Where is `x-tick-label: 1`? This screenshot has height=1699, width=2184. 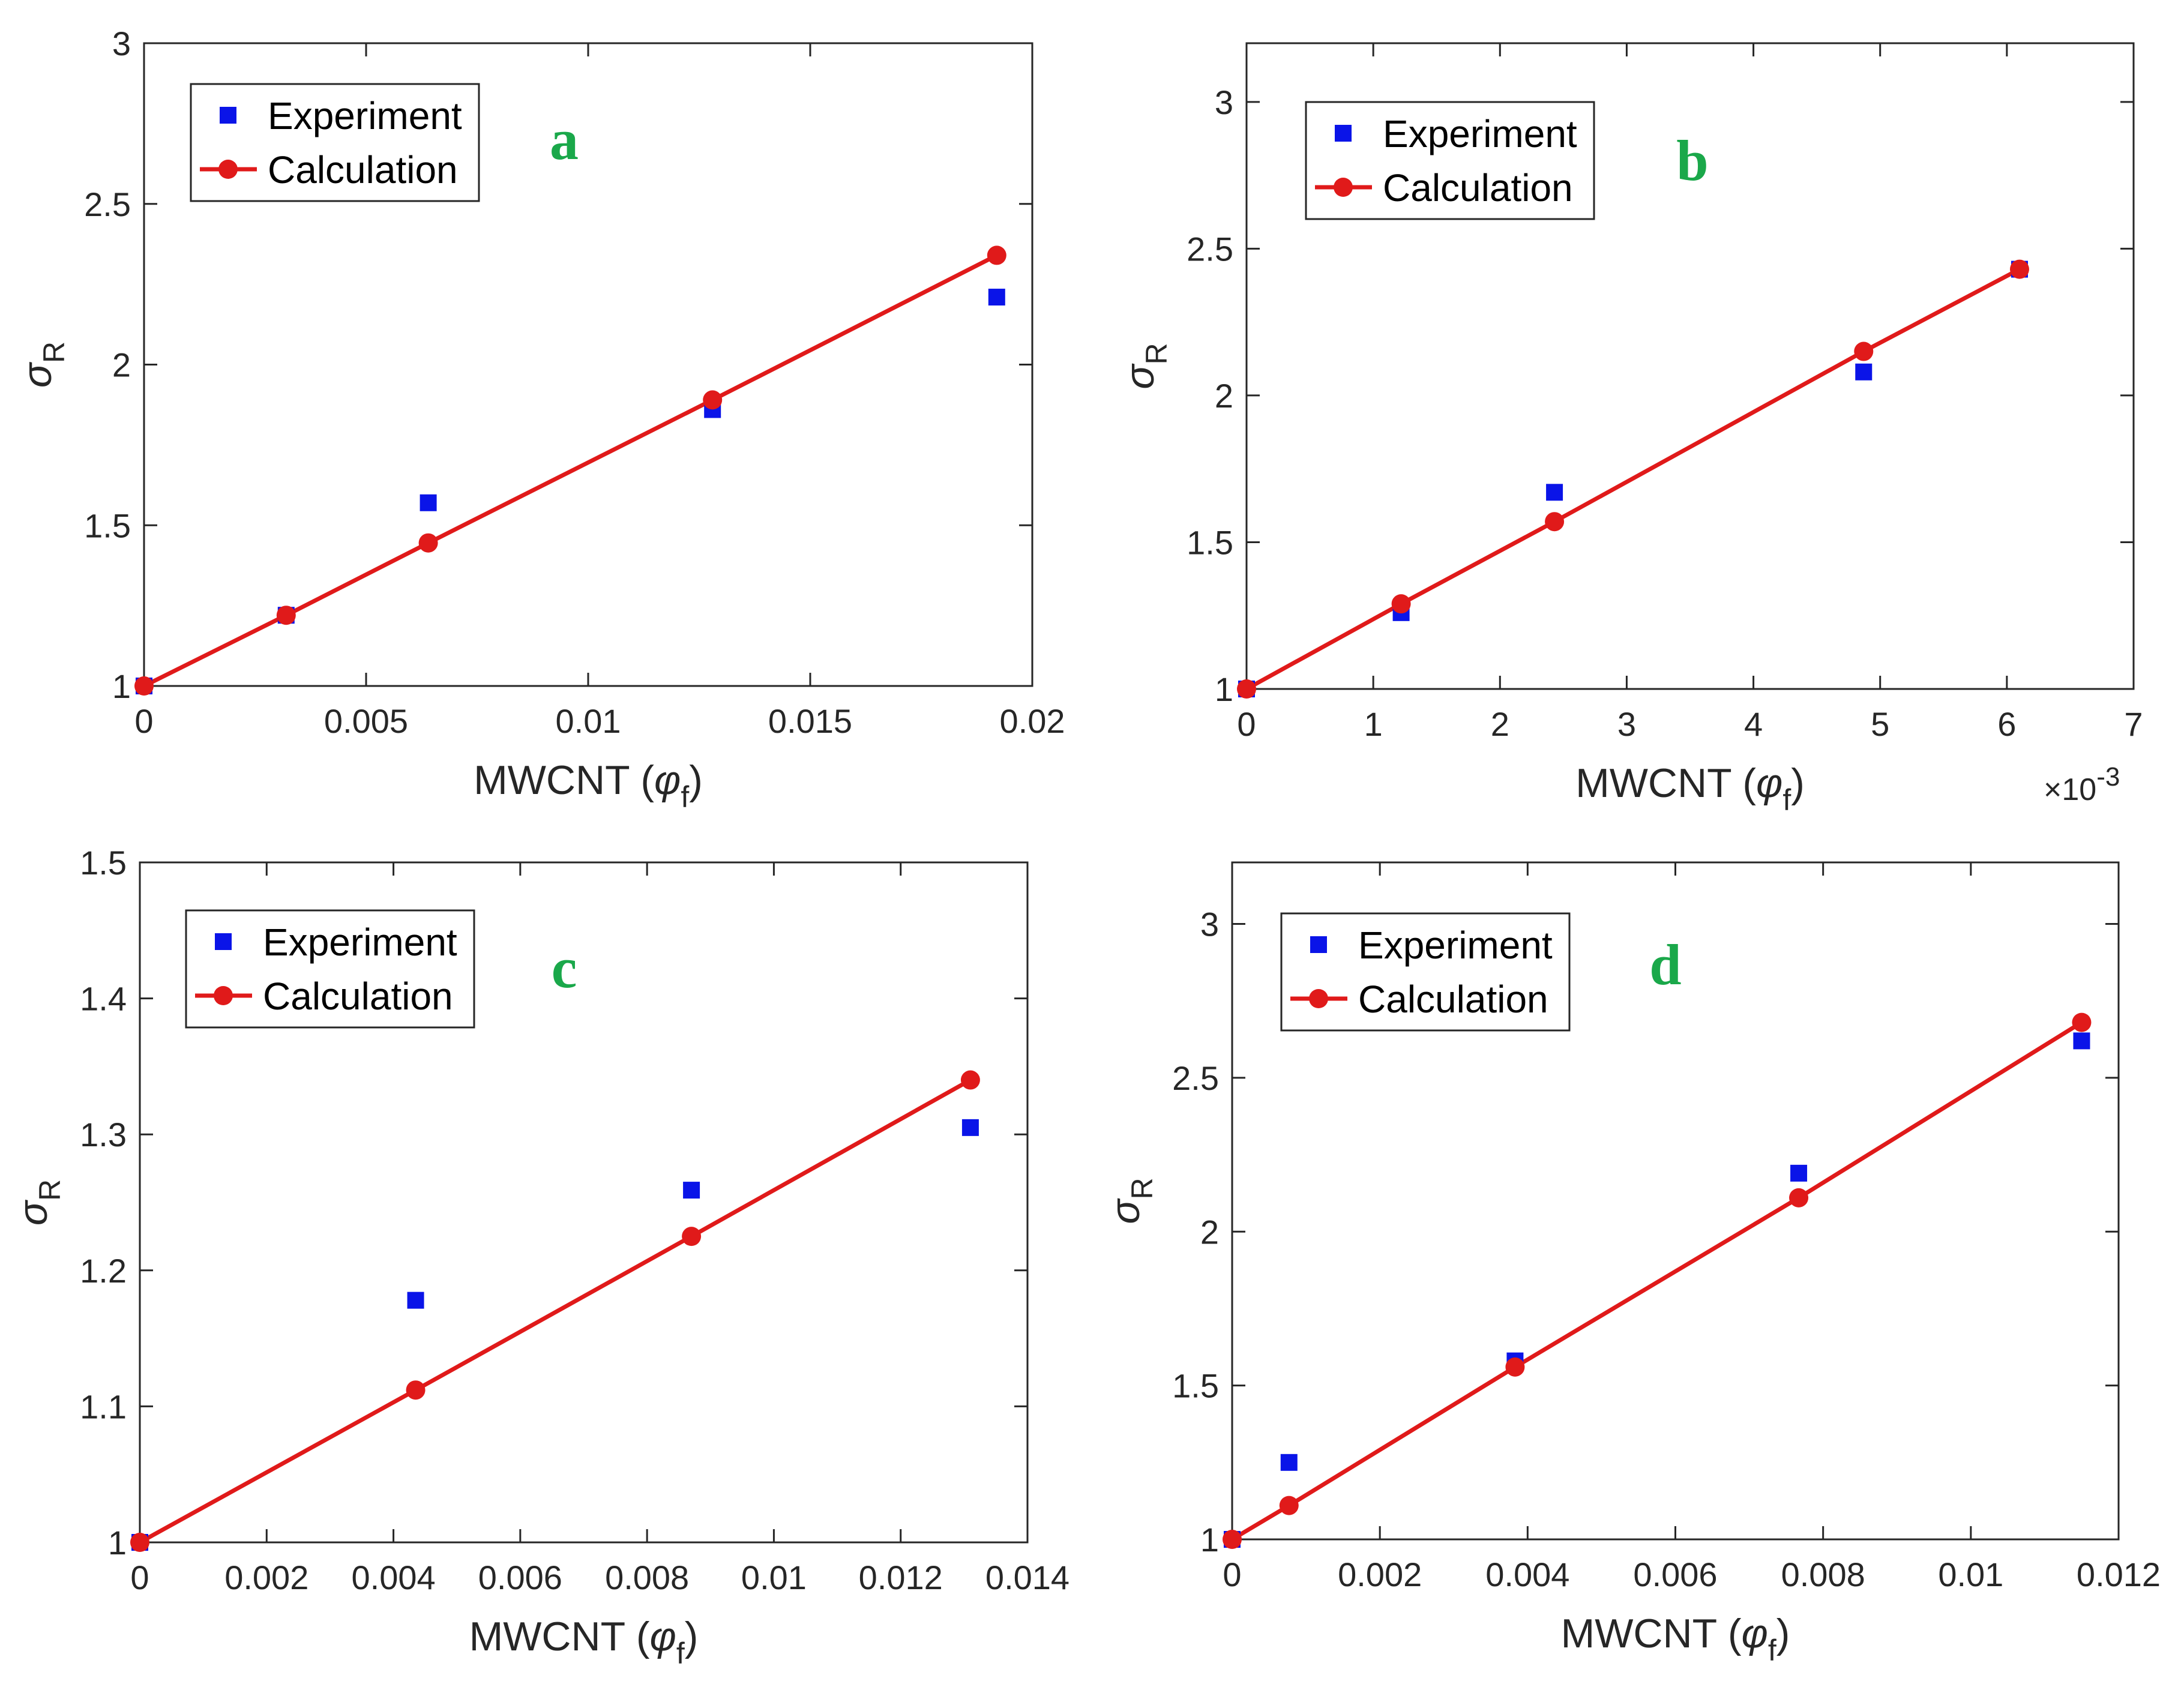
x-tick-label: 1 is located at coordinates (1373, 724).